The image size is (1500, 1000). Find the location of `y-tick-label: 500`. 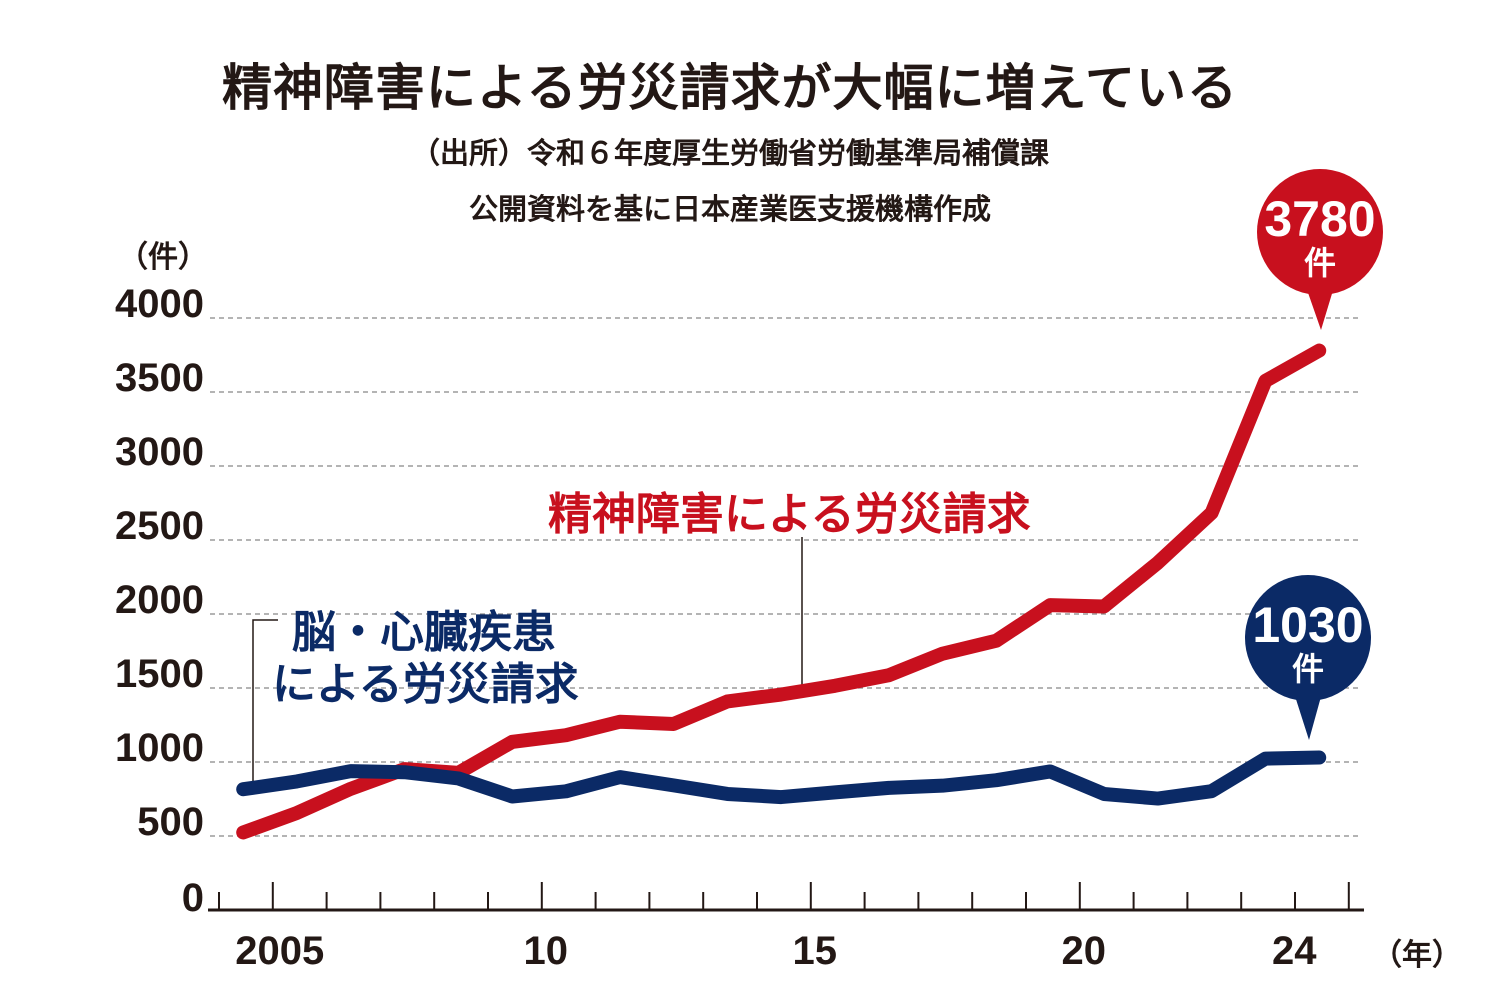

y-tick-label: 500 is located at coordinates (170, 822).